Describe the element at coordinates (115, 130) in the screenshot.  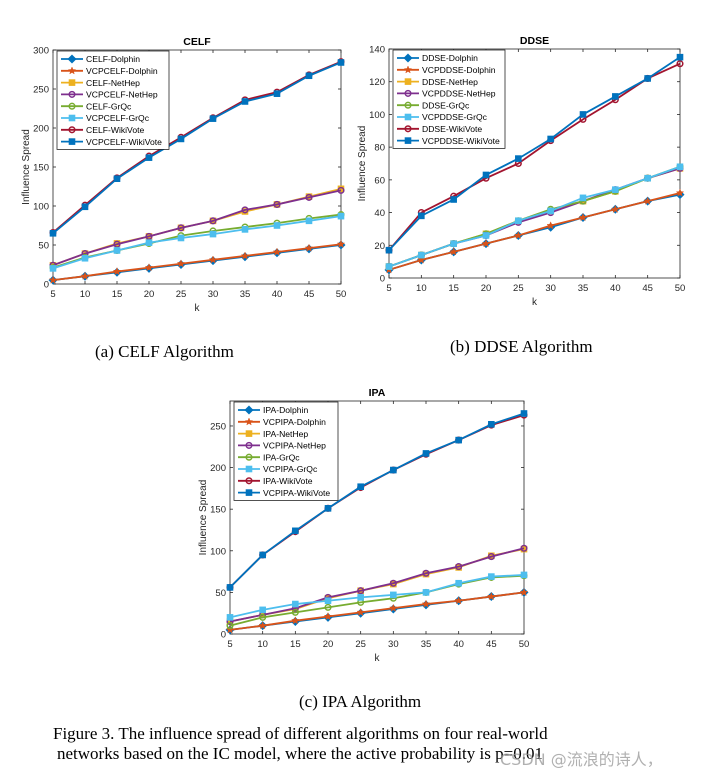
I see `legend-label: CELF-WikiVote` at that location.